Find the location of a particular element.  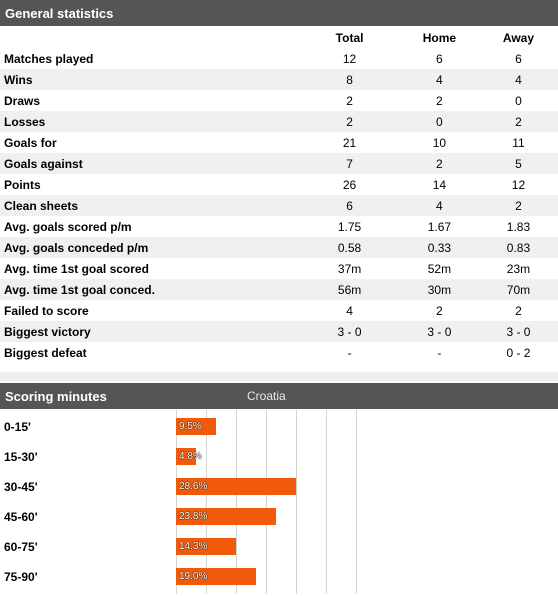

stat-home: 14 is located at coordinates (439, 184).